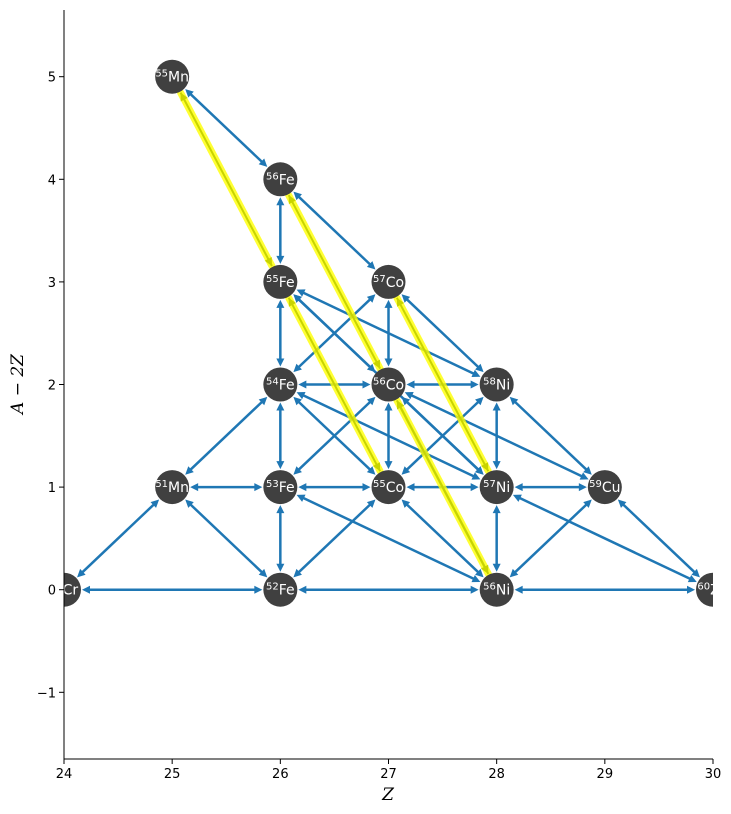 This screenshot has height=814, width=731. Describe the element at coordinates (272, 484) in the screenshot. I see `node-mass-number: 53` at that location.